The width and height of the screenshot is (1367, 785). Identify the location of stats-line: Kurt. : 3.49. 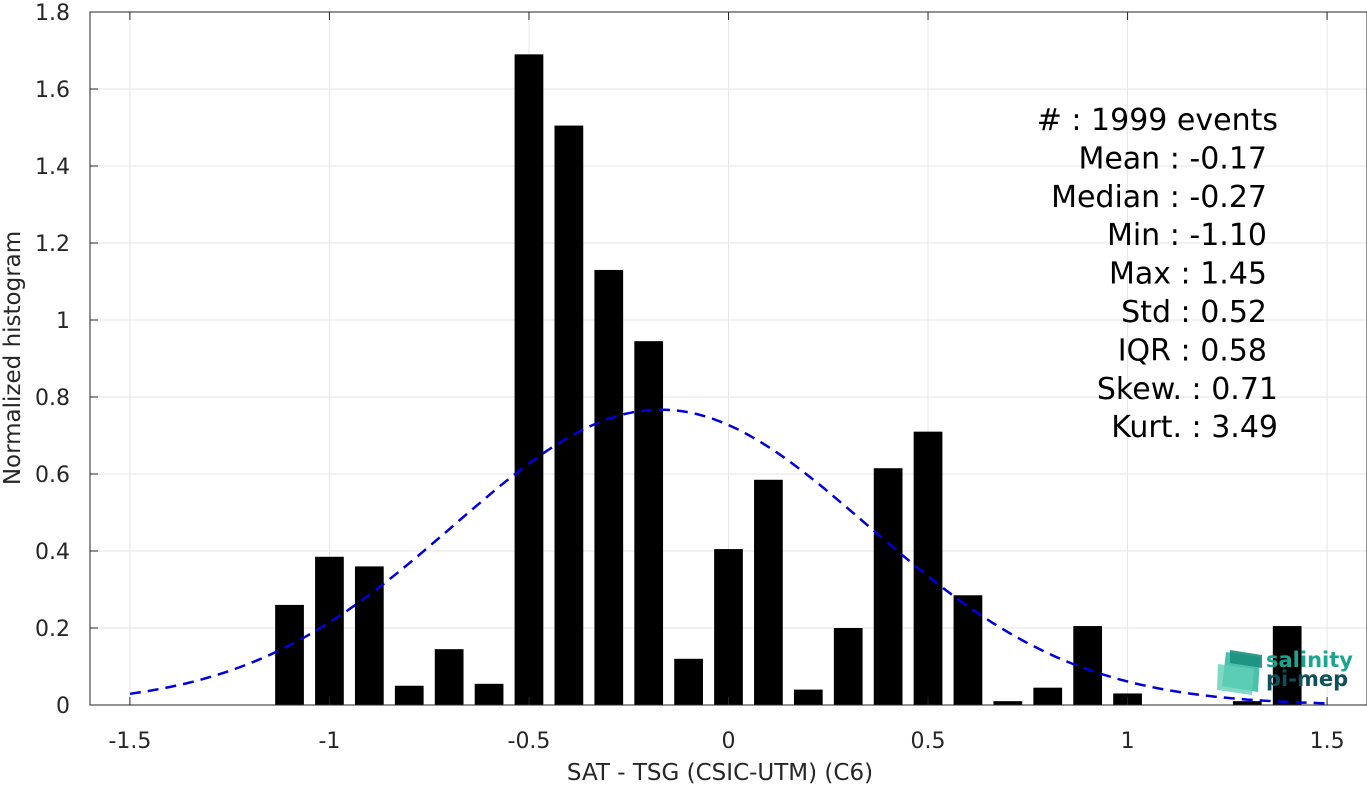
(1194, 427).